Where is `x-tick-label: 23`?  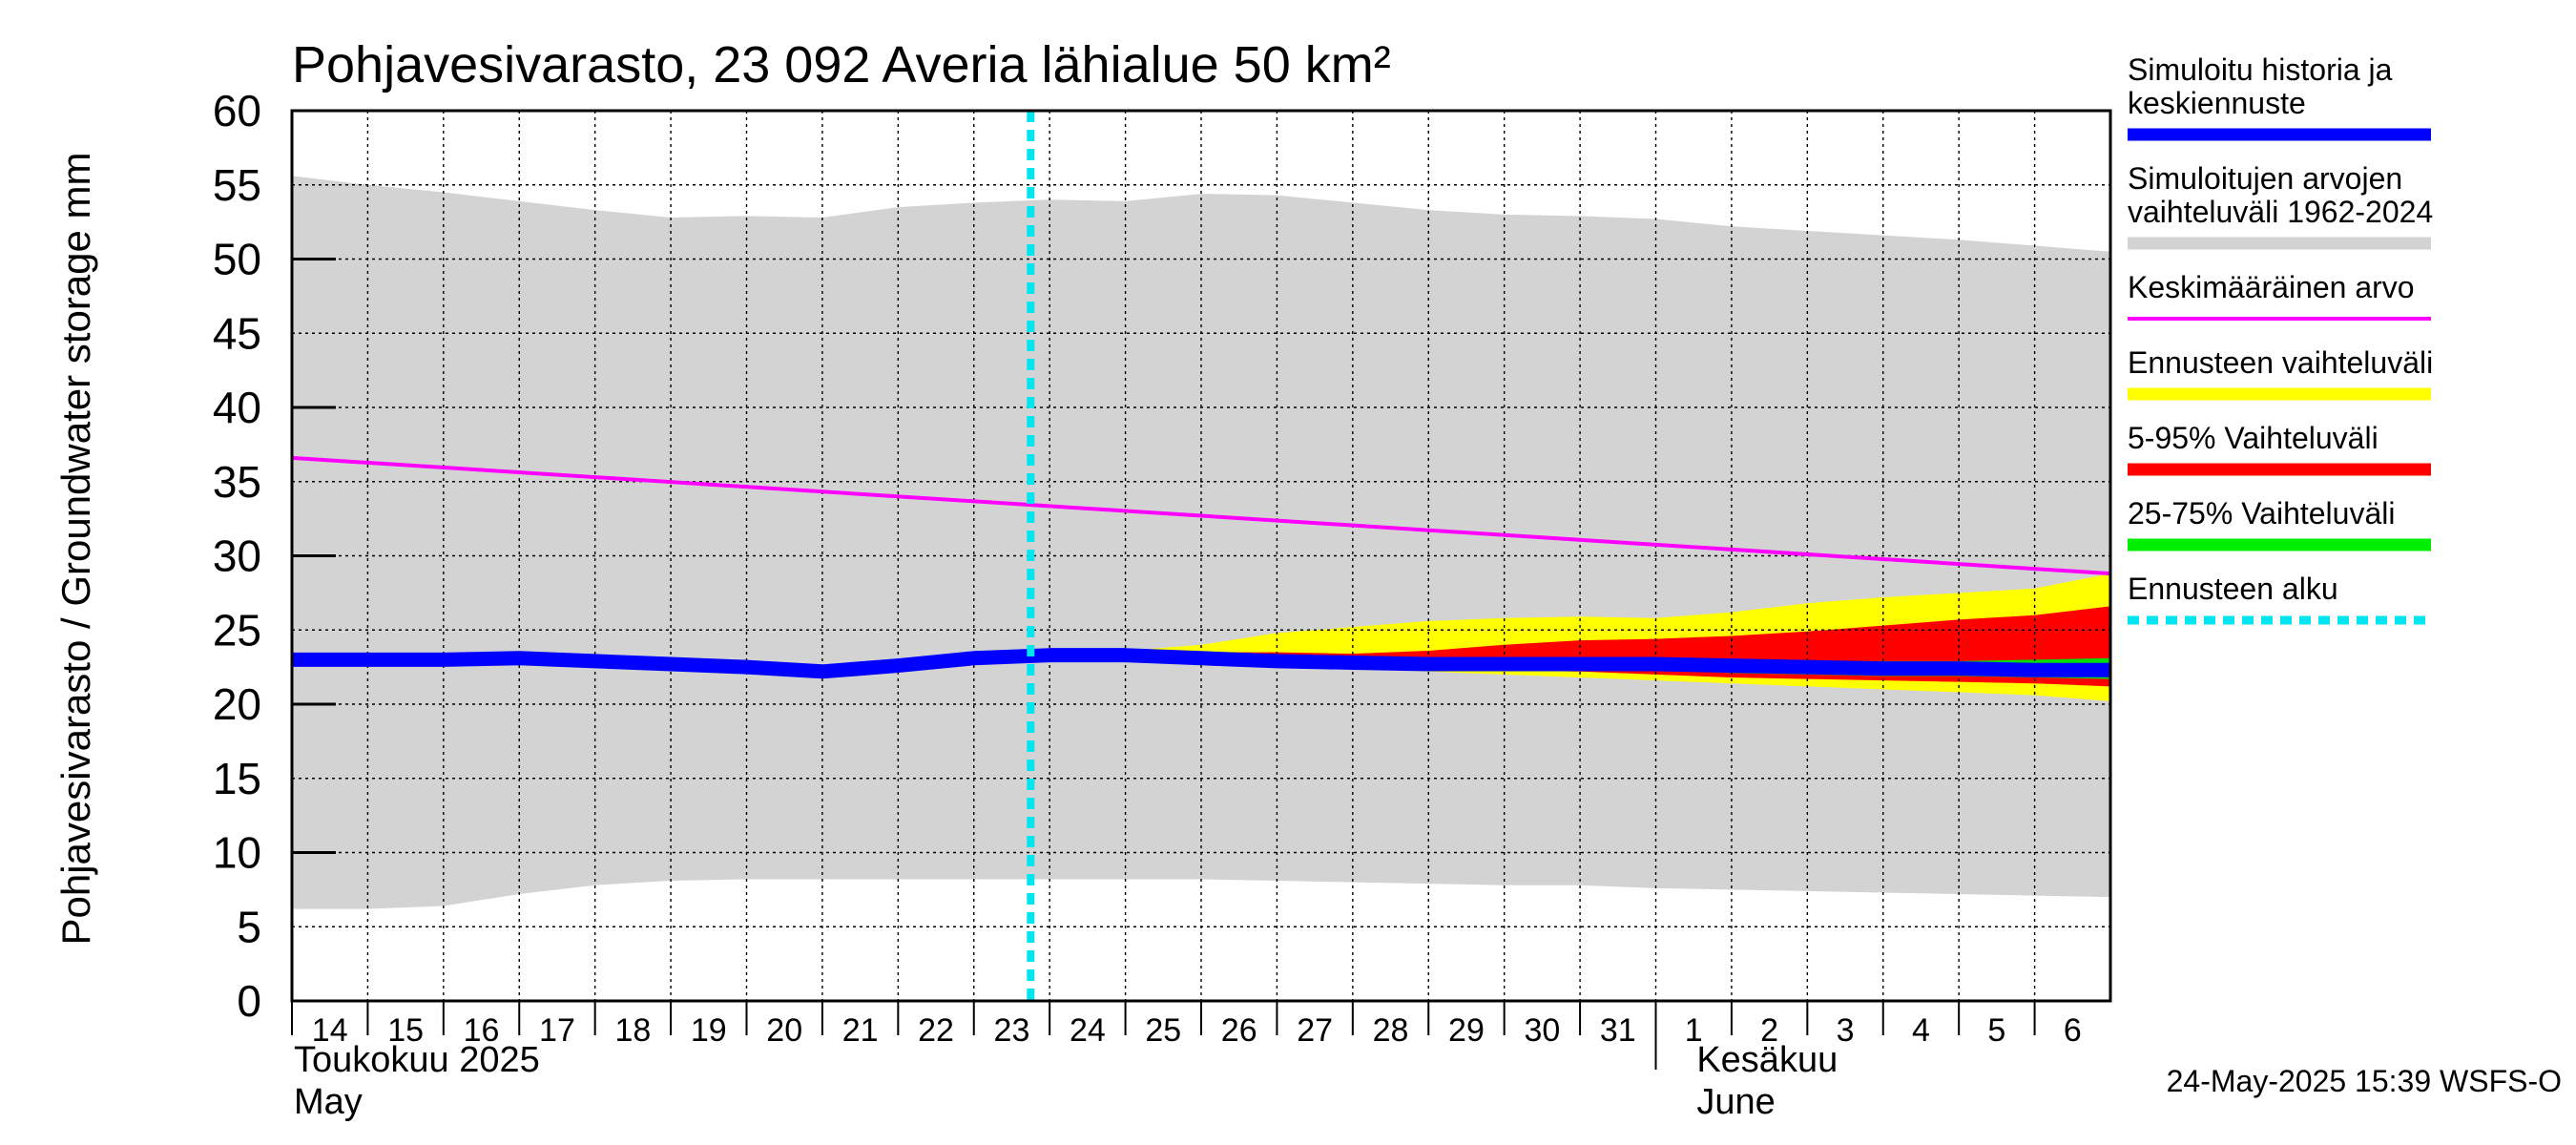
x-tick-label: 23 is located at coordinates (1012, 1030).